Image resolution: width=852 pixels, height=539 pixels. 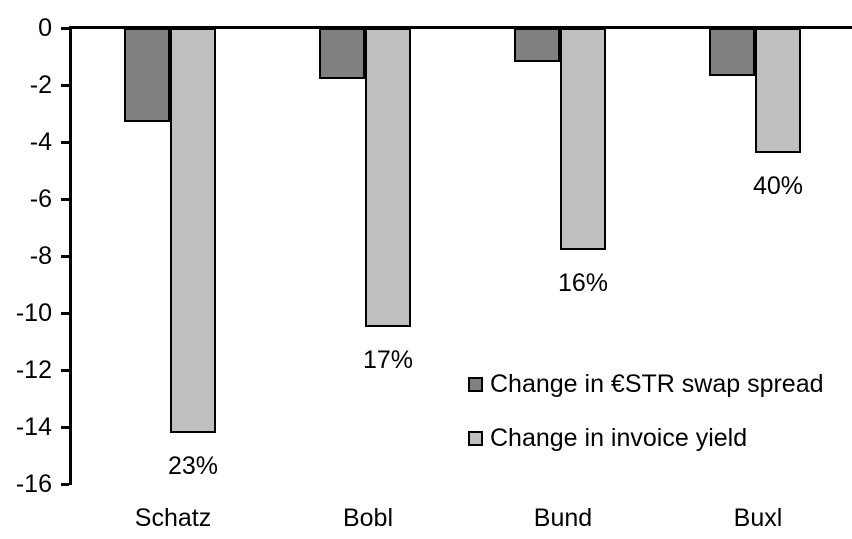 I want to click on bar-value-label: 17%, so click(x=388, y=360).